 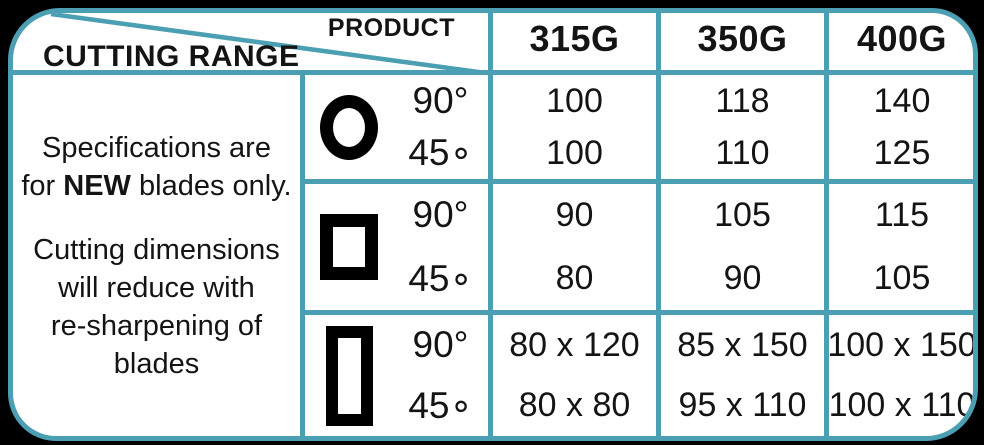 I want to click on value-90: 90, so click(x=574, y=215).